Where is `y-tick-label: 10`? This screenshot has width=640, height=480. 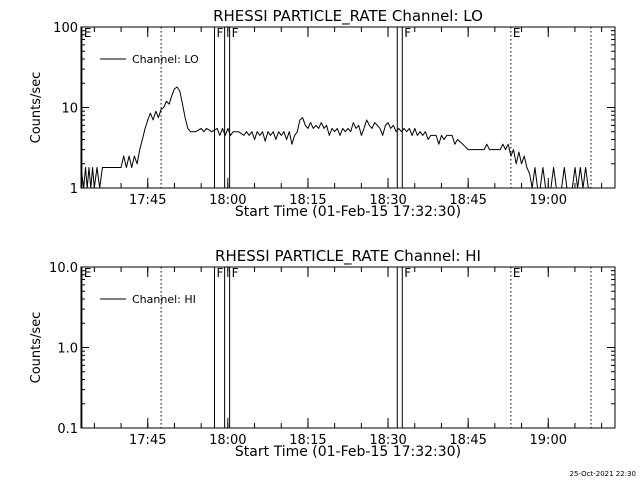 y-tick-label: 10 is located at coordinates (69, 109).